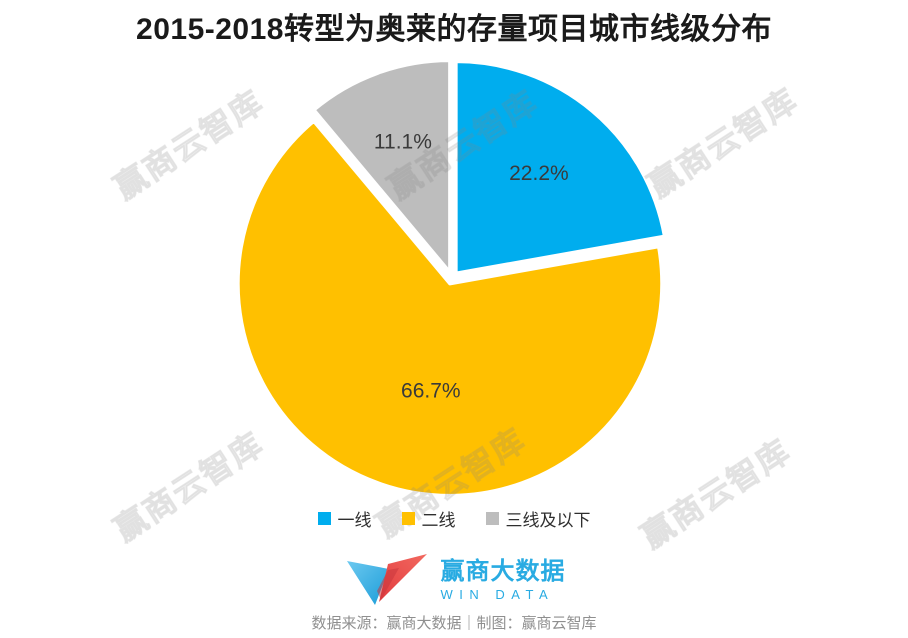 Image resolution: width=908 pixels, height=638 pixels. Describe the element at coordinates (454, 623) in the screenshot. I see `data-source-line: 数据来源：赢商大数据｜制图：赢商云智库` at that location.